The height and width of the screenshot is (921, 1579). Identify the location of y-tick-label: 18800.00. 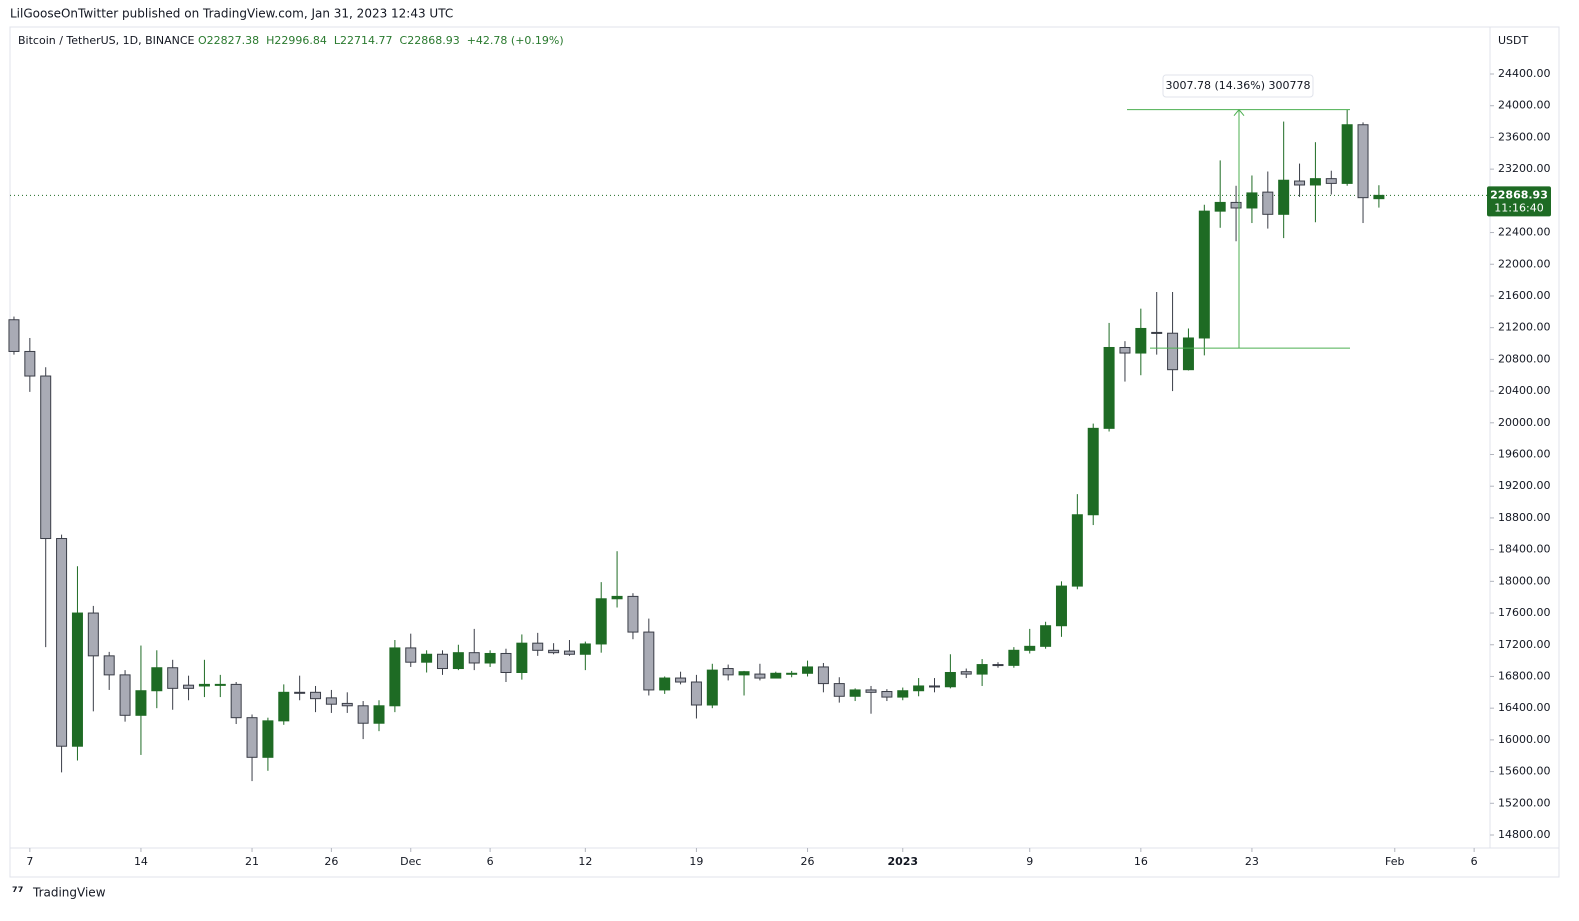
(1524, 517).